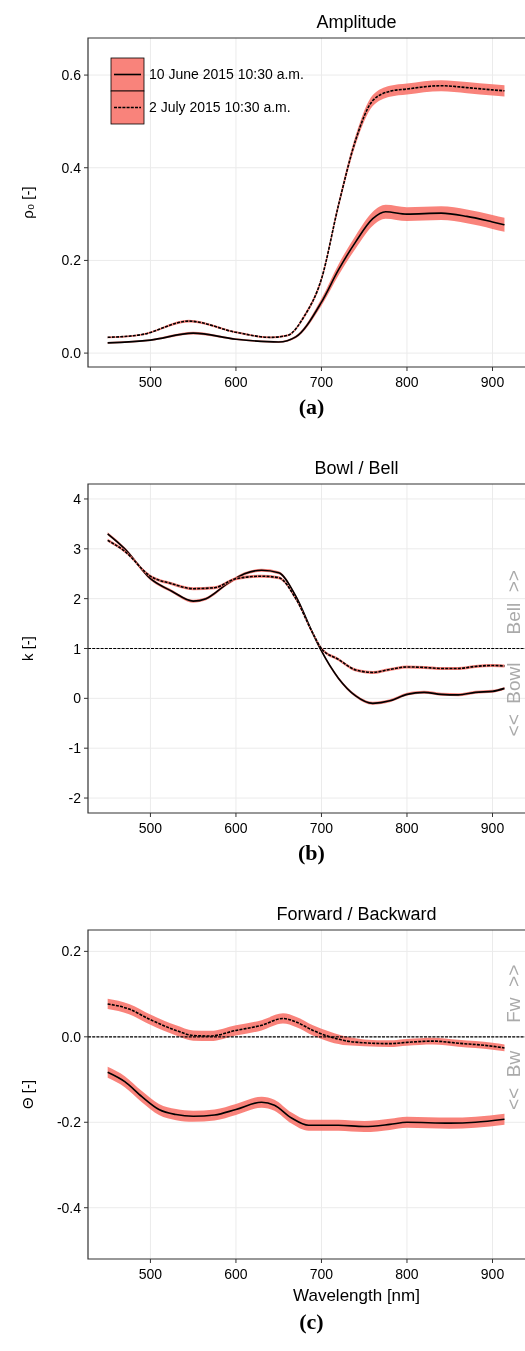  What do you see at coordinates (513, 699) in the screenshot?
I see `annotation: << Bowl` at bounding box center [513, 699].